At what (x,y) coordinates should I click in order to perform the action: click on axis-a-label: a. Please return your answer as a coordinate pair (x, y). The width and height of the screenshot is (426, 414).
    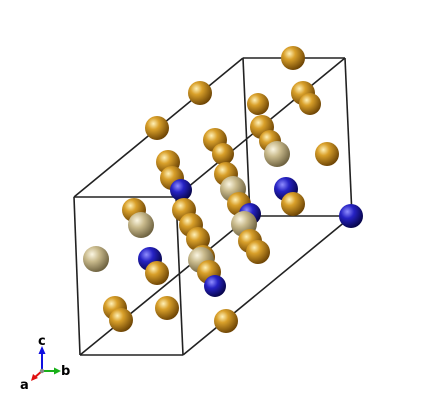
    Looking at the image, I should click on (24, 385).